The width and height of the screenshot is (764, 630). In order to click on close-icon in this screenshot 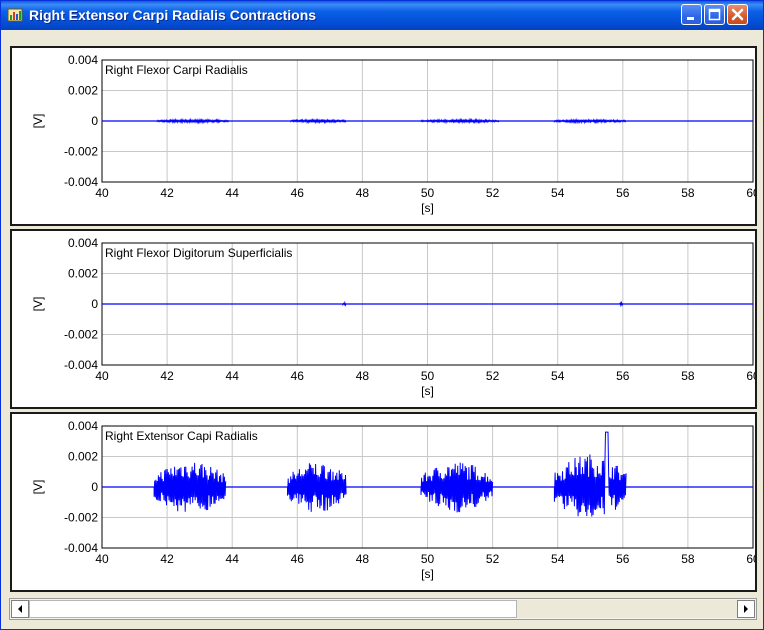, I will do `click(737, 14)`.